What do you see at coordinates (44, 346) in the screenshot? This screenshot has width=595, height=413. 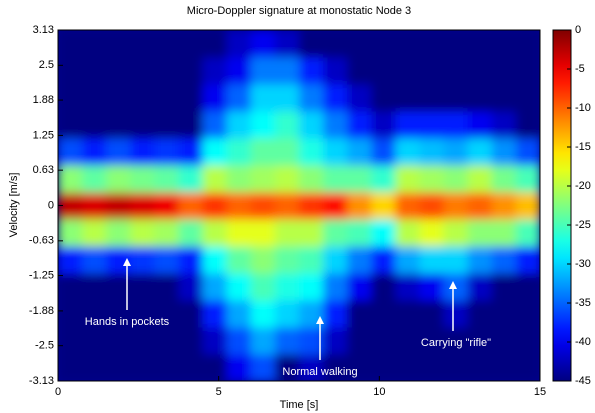 I see `y-tick-label: -2.5` at bounding box center [44, 346].